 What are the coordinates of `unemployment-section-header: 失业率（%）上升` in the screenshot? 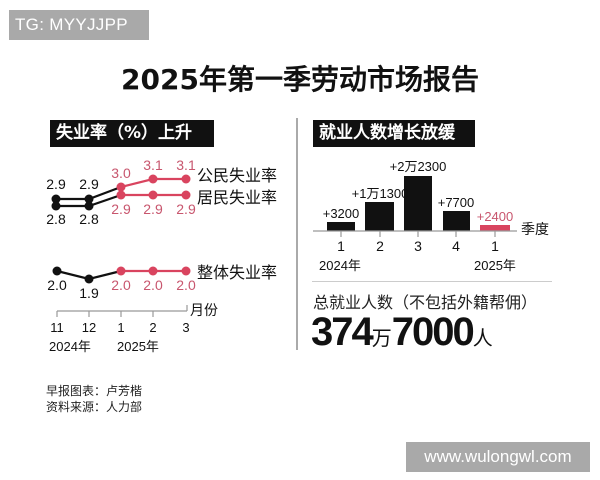 It's located at (132, 133).